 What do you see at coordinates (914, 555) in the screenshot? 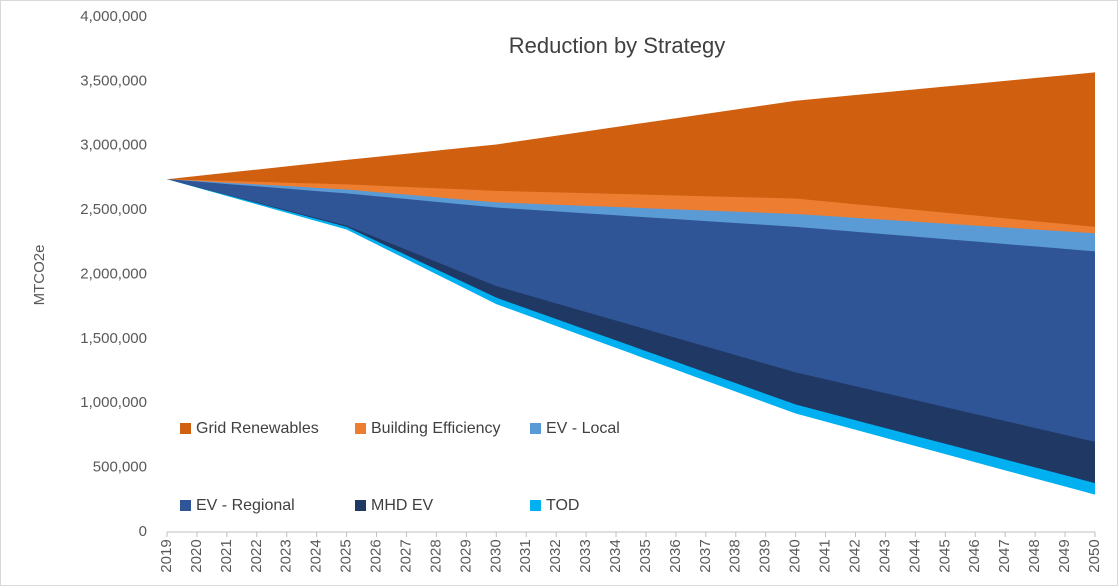
I see `x-tick-label: 2044` at bounding box center [914, 555].